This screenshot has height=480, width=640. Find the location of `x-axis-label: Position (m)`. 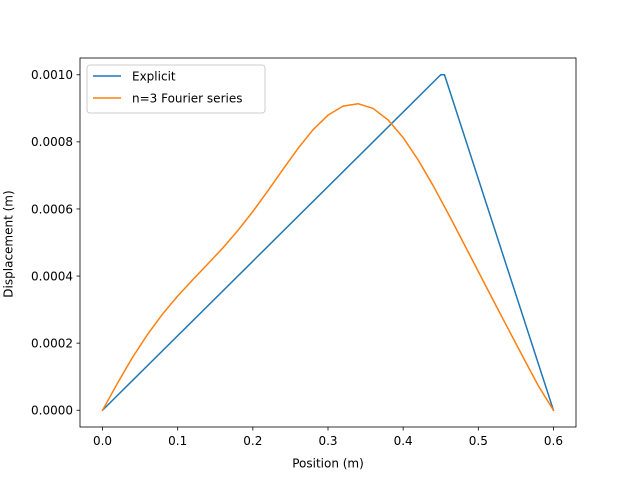

x-axis-label: Position (m) is located at coordinates (328, 464).